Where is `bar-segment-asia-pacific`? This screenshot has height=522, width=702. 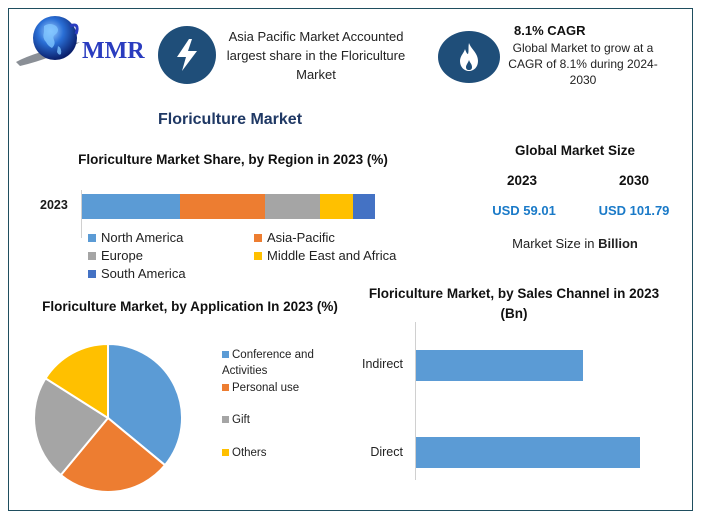 bar-segment-asia-pacific is located at coordinates (222, 206).